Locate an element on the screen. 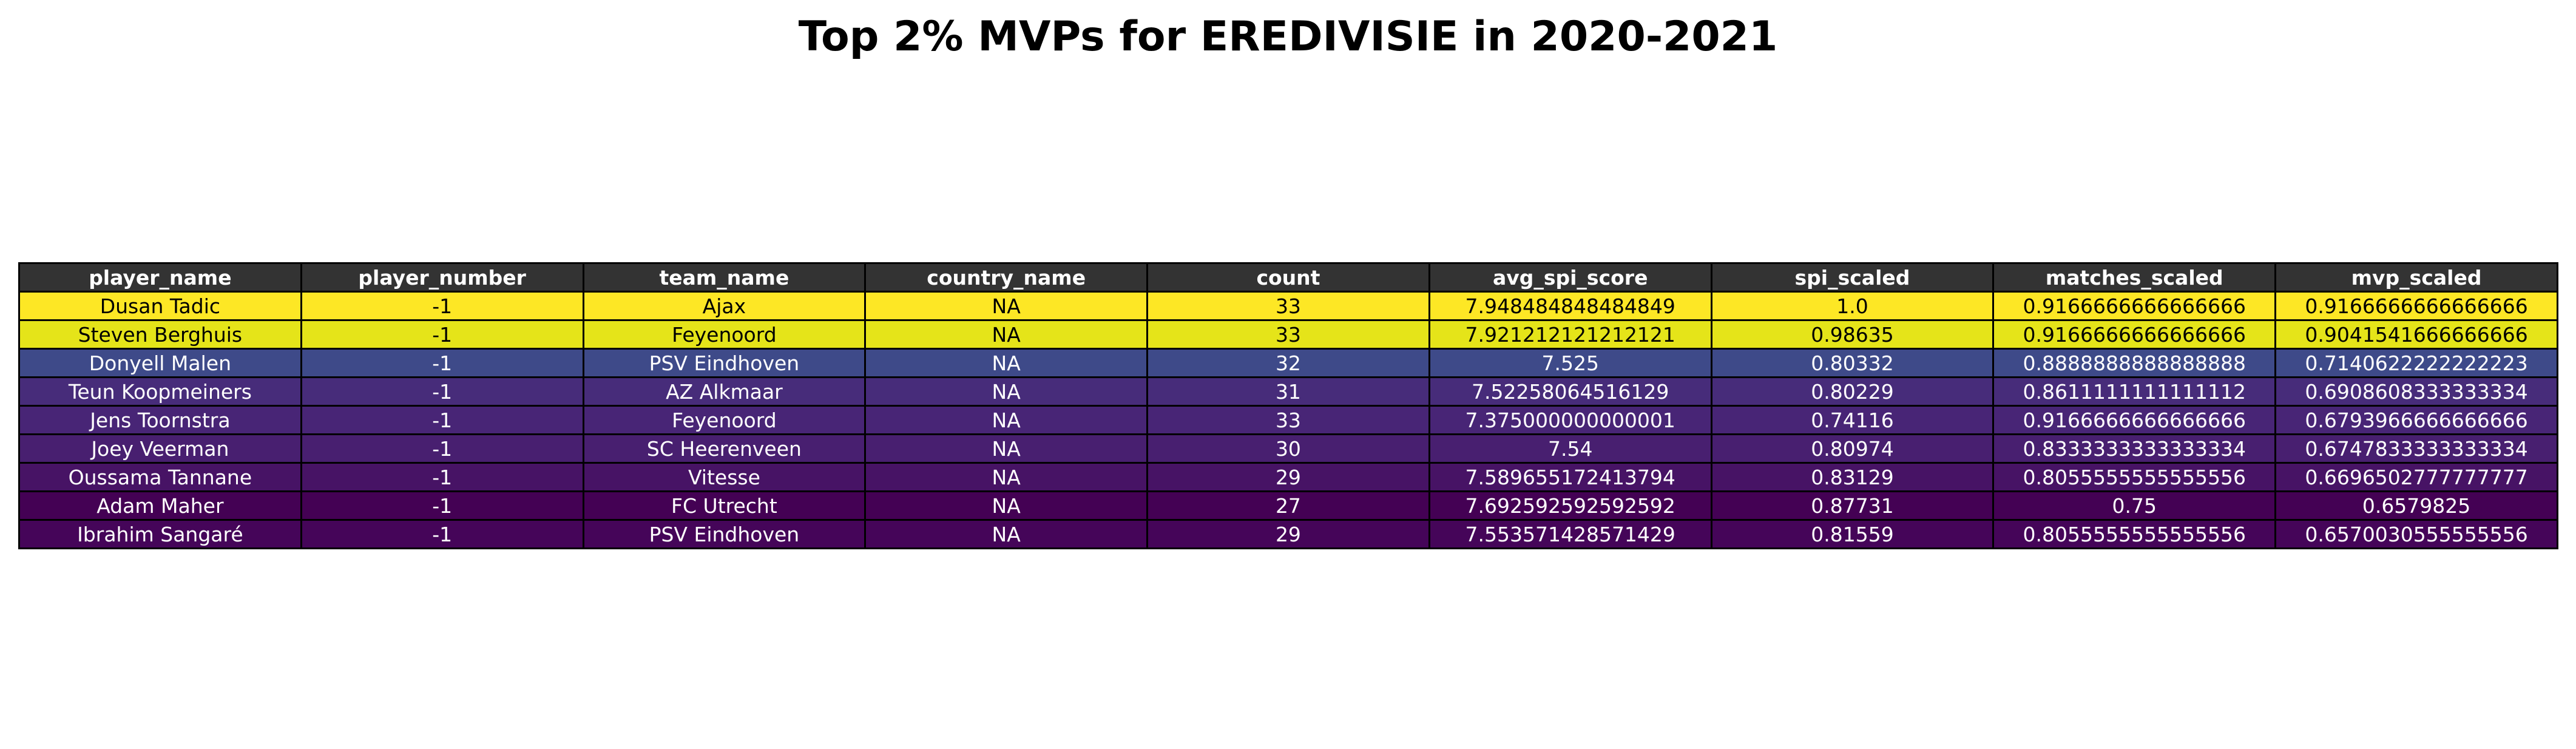 The image size is (2576, 749). table-cell-spi-scaled: 0.80229 is located at coordinates (1852, 391).